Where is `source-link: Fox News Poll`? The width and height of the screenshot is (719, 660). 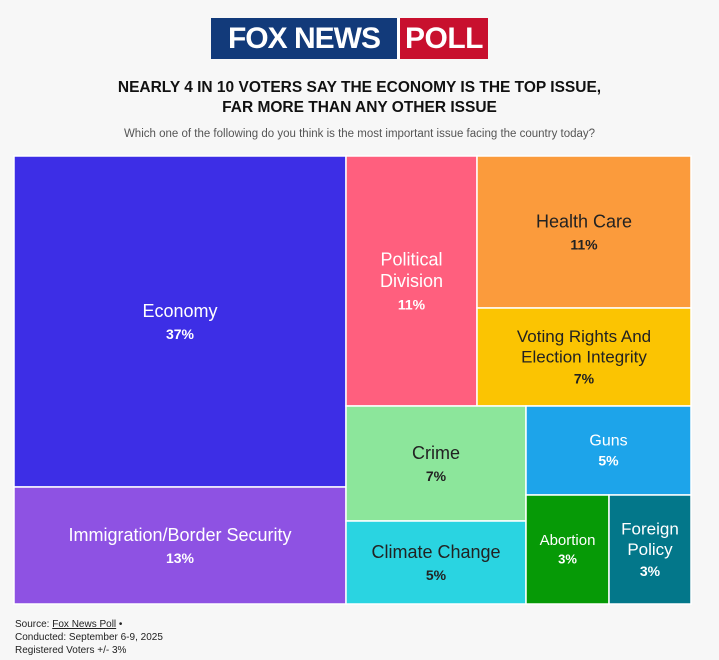 source-link: Fox News Poll is located at coordinates (84, 624).